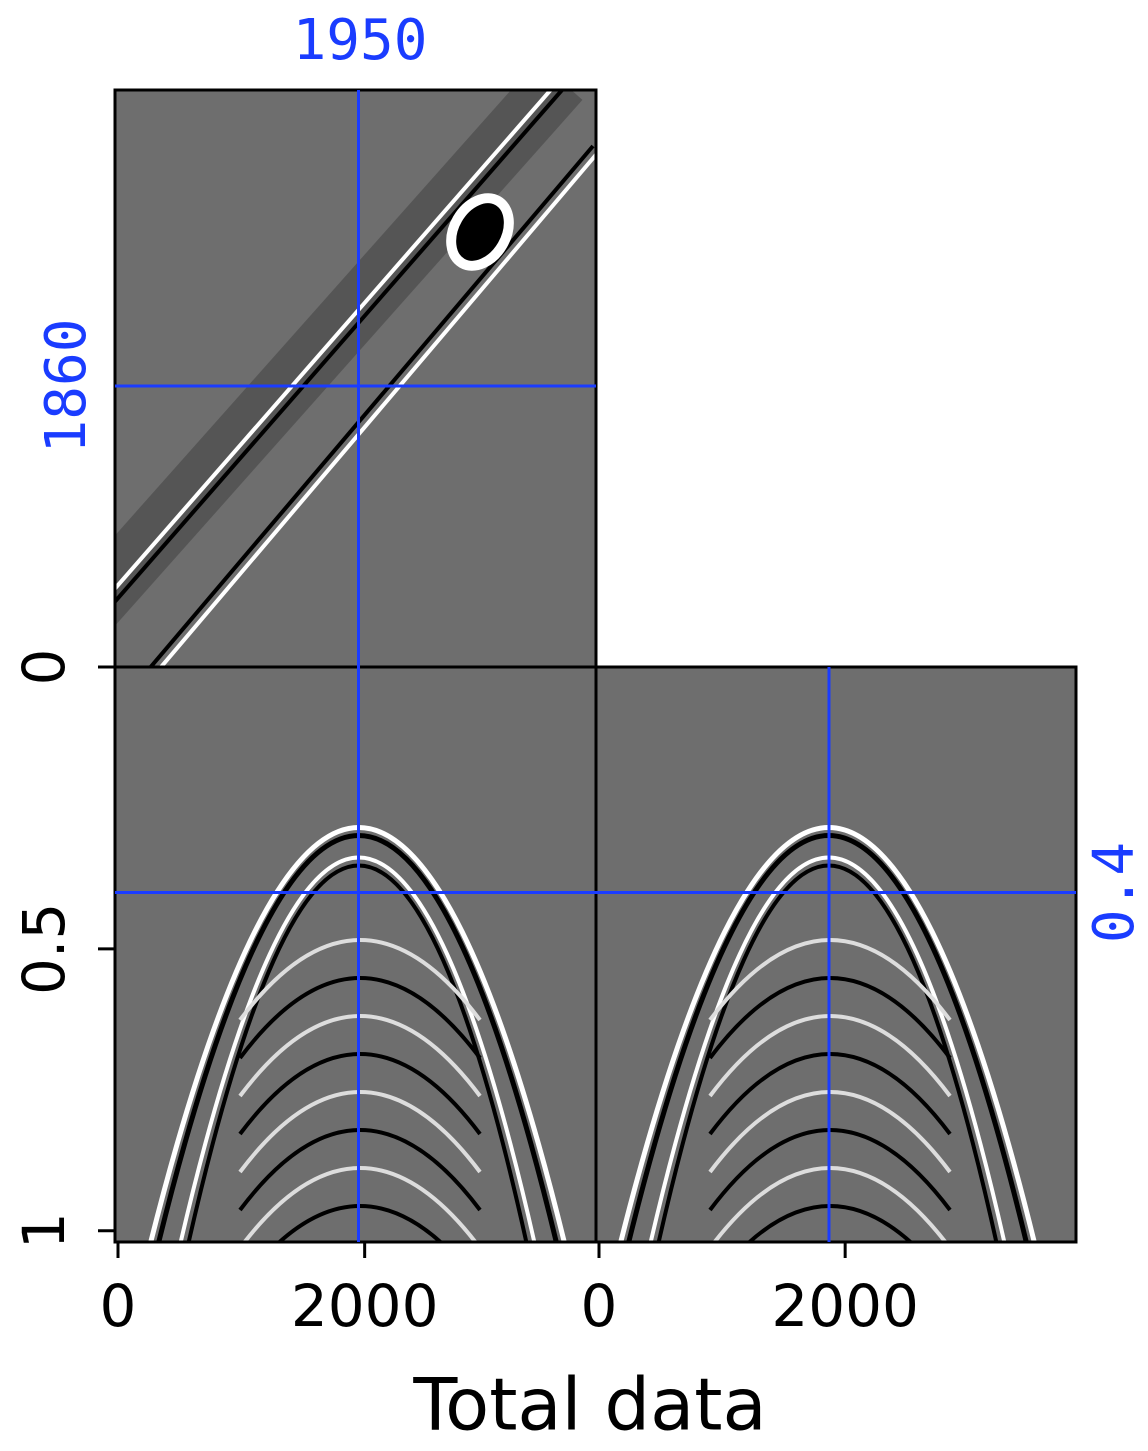 The width and height of the screenshot is (1148, 1451). I want to click on x-axis-label: Total data, so click(589, 1405).